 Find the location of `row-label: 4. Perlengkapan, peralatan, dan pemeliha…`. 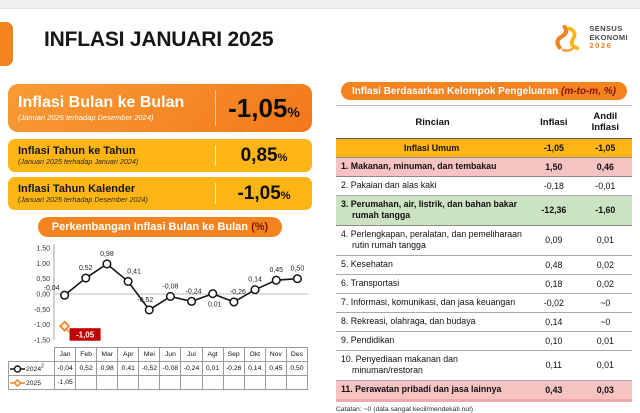

row-label: 4. Perlengkapan, peralatan, dan pemeliha… is located at coordinates (433, 240).